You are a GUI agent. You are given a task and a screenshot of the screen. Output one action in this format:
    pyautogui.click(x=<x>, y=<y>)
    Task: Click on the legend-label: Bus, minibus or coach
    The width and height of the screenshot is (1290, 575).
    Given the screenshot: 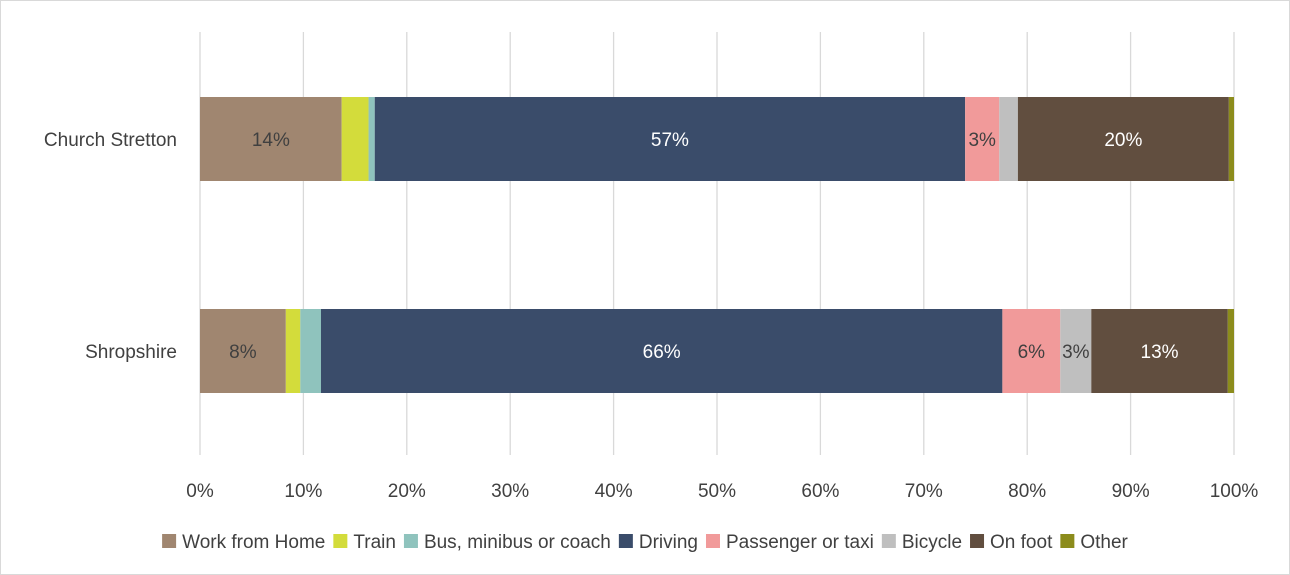 What is the action you would take?
    pyautogui.click(x=517, y=542)
    